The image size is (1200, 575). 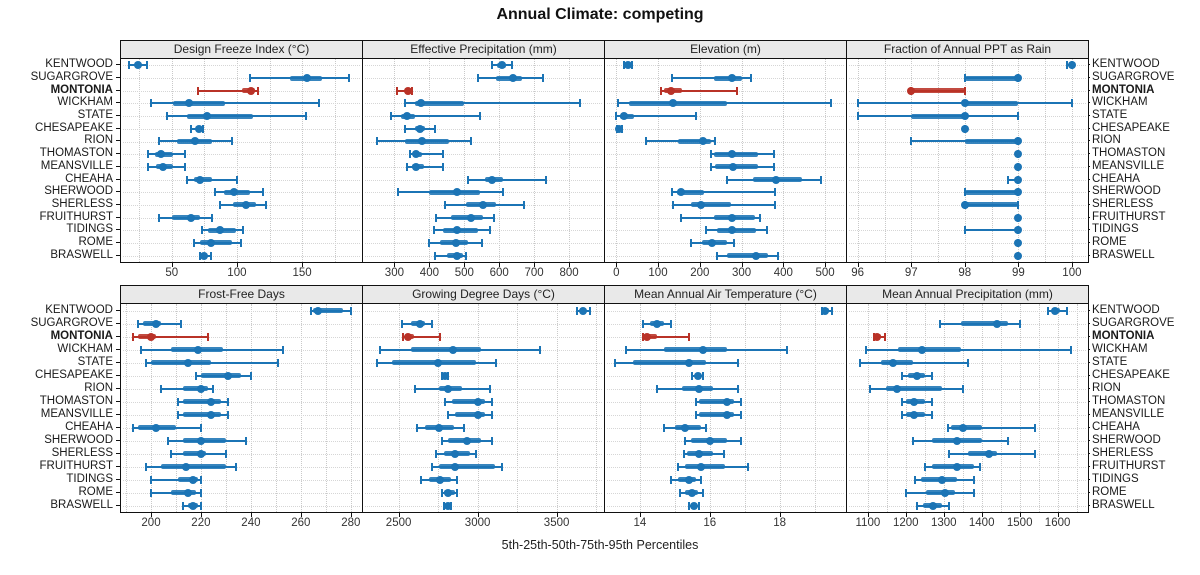 I want to click on whisker-cap-low-fruithurst, so click(x=681, y=217).